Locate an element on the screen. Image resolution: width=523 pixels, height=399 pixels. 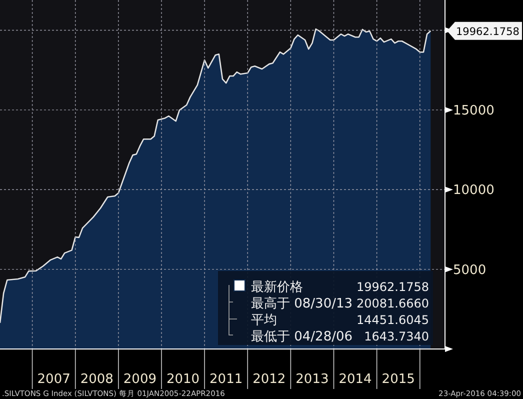
x-tick-label: 2010 is located at coordinates (183, 379).